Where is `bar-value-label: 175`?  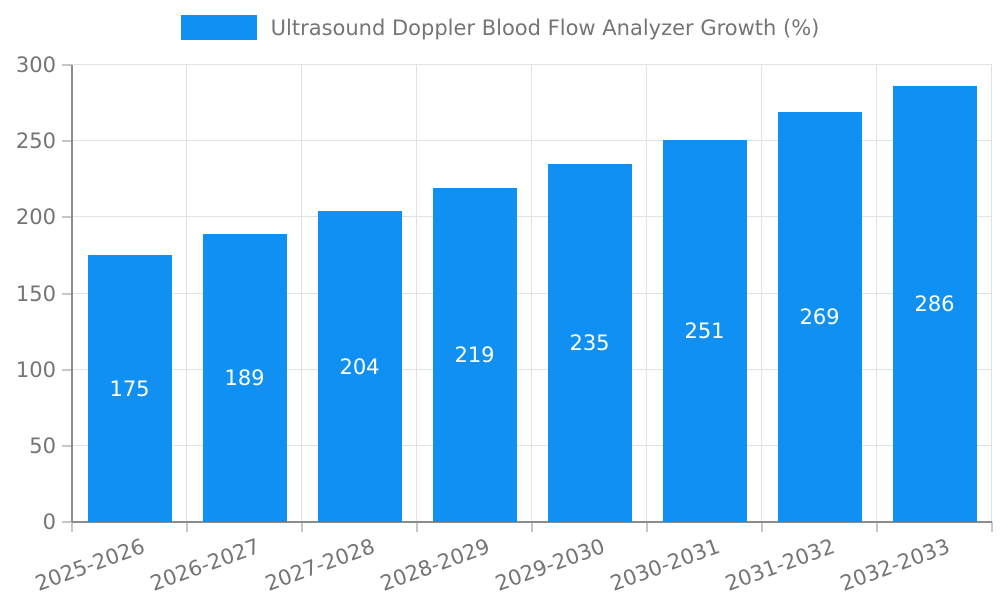 bar-value-label: 175 is located at coordinates (129, 388).